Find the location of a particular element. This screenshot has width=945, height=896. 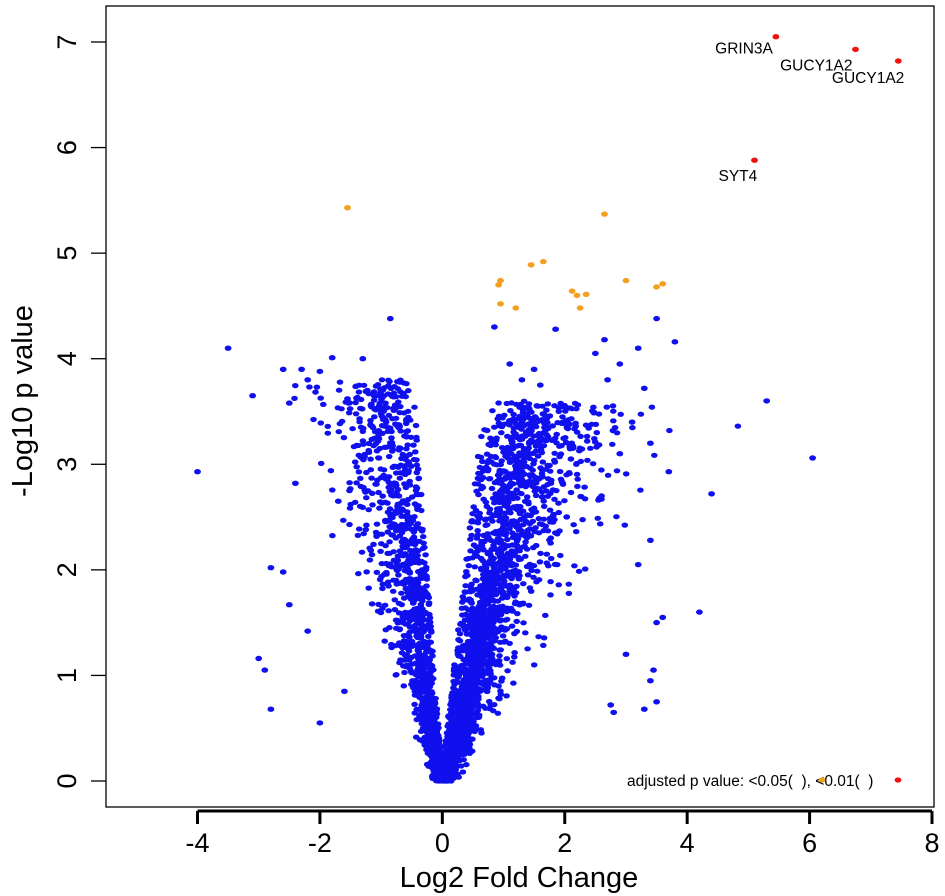

legend: adjusted p value: <0.05( ), <0.01( ) is located at coordinates (764, 781).